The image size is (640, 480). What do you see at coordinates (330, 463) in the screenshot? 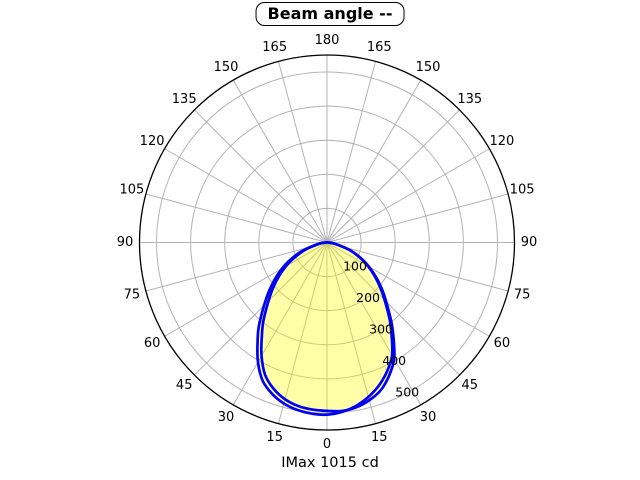
I see `imax-label: IMax 1015 cd` at bounding box center [330, 463].